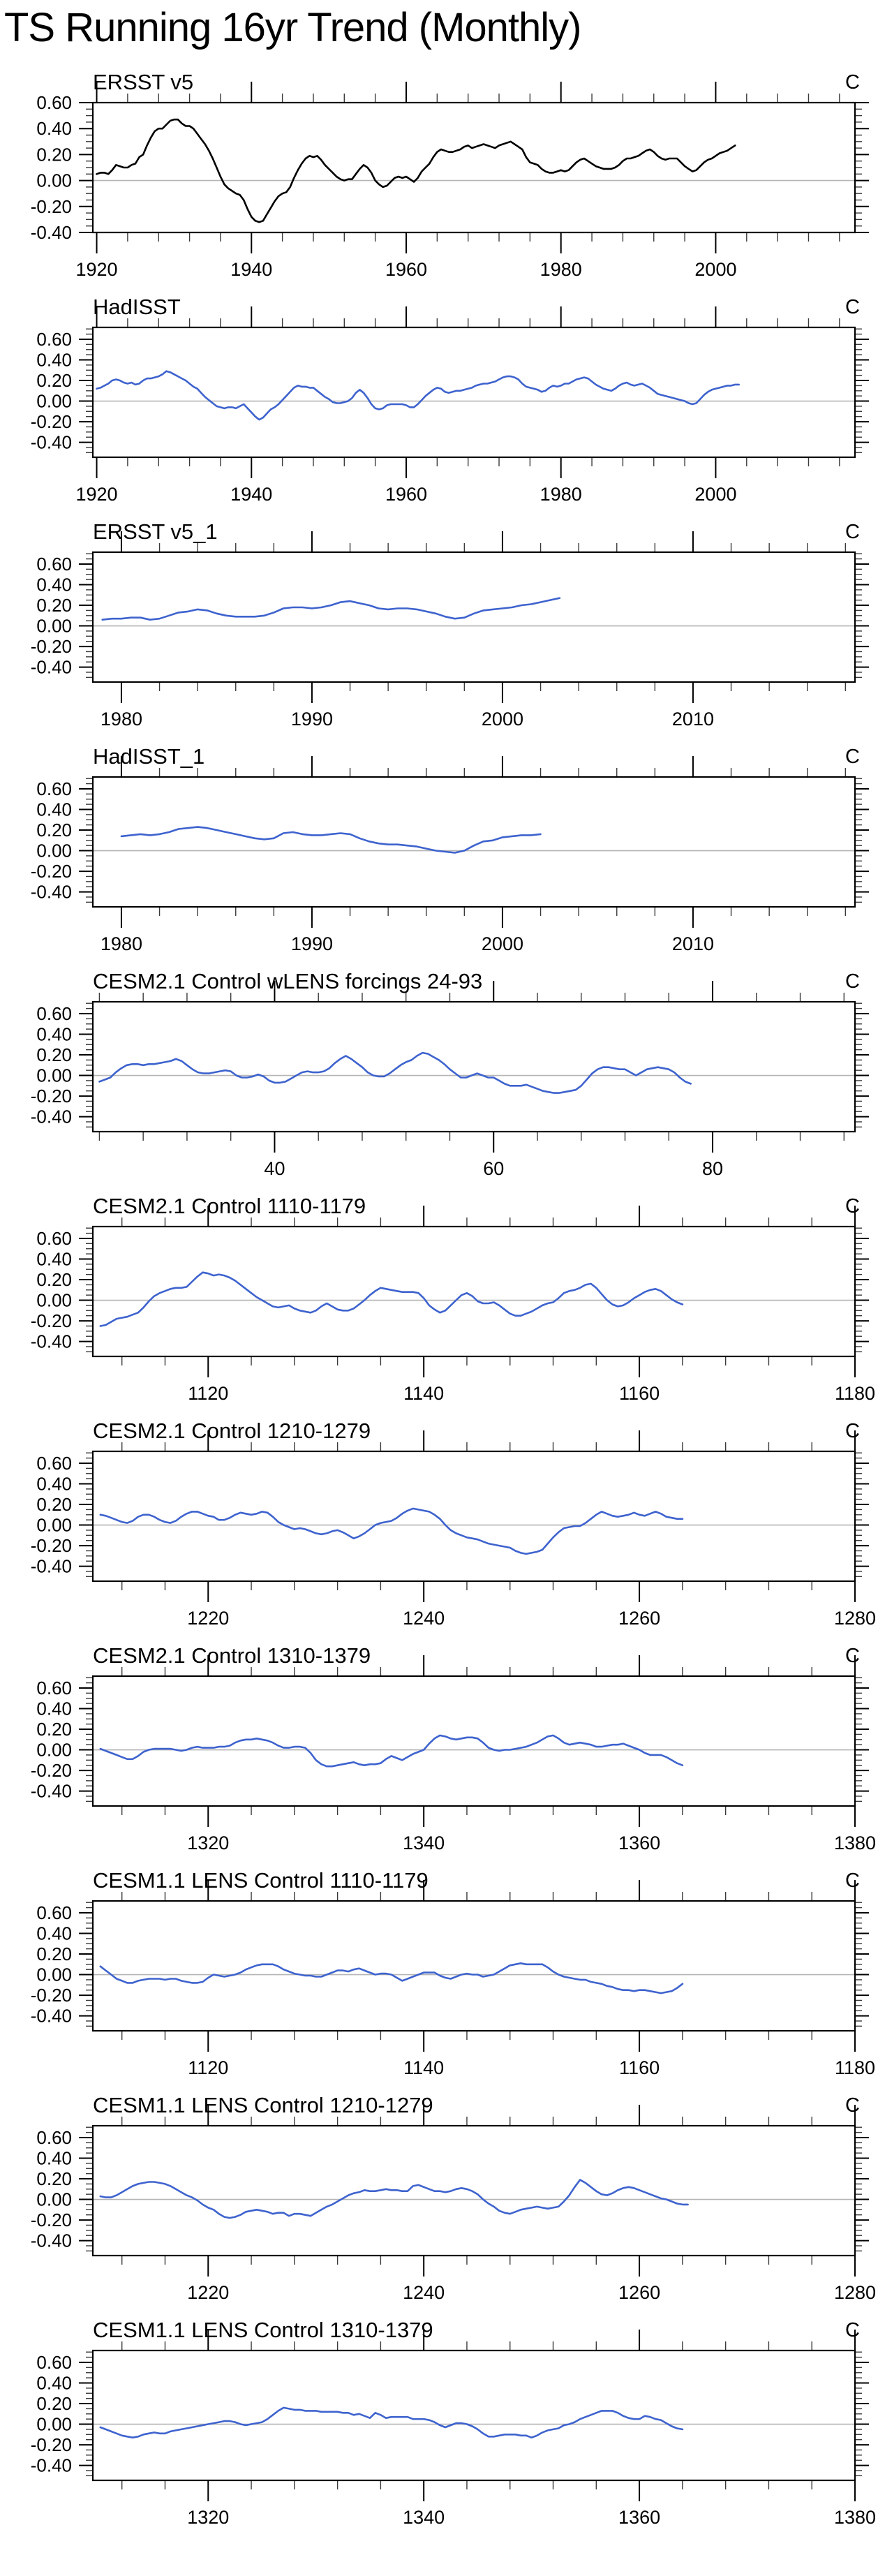  What do you see at coordinates (639, 1843) in the screenshot?
I see `x-tick-label: 1360` at bounding box center [639, 1843].